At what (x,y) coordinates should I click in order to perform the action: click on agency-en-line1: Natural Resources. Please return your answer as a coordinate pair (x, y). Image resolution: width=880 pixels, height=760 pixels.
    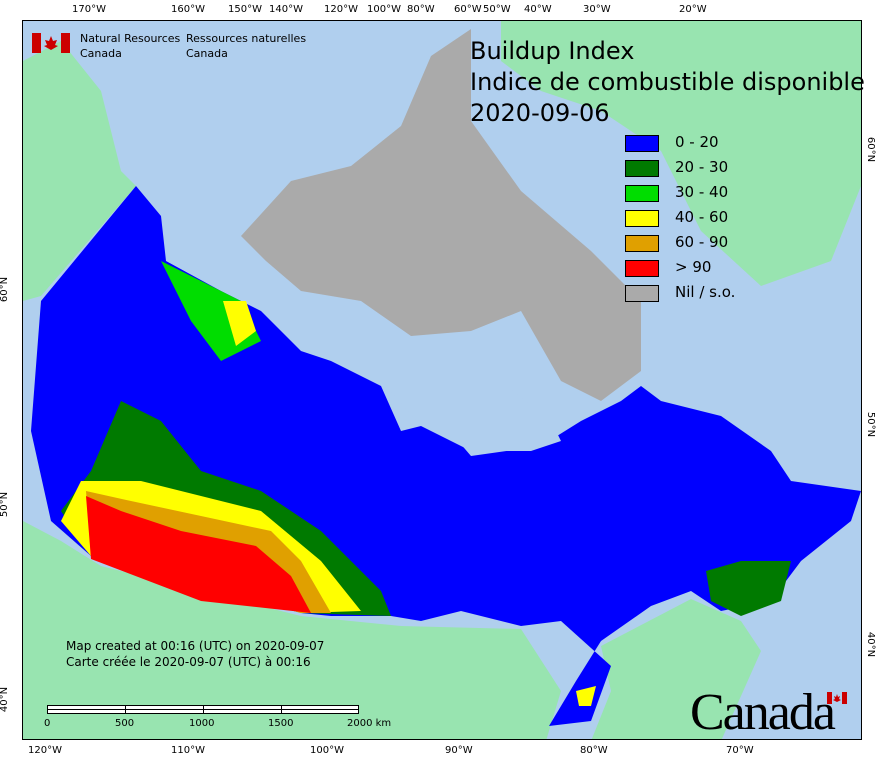
    Looking at the image, I should click on (130, 38).